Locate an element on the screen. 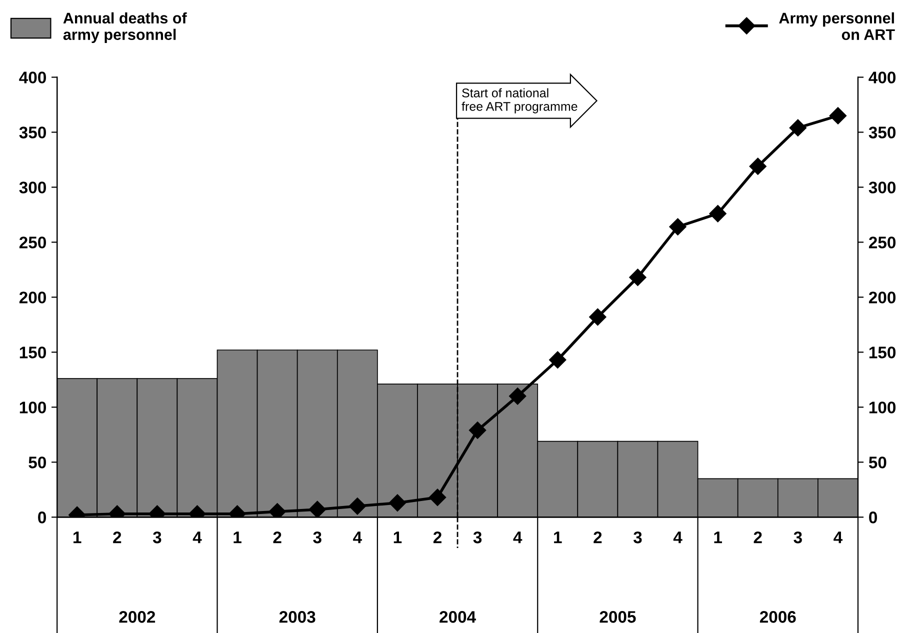 The image size is (906, 633). text: 2002 is located at coordinates (137, 617).